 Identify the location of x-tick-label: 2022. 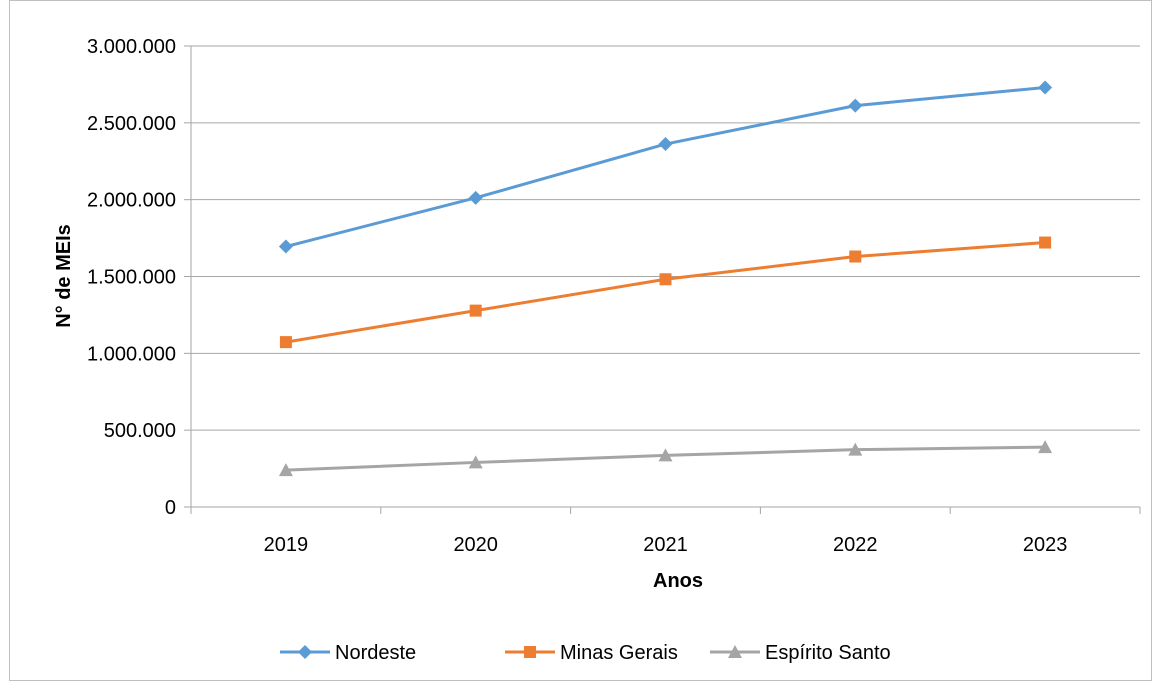
(855, 545).